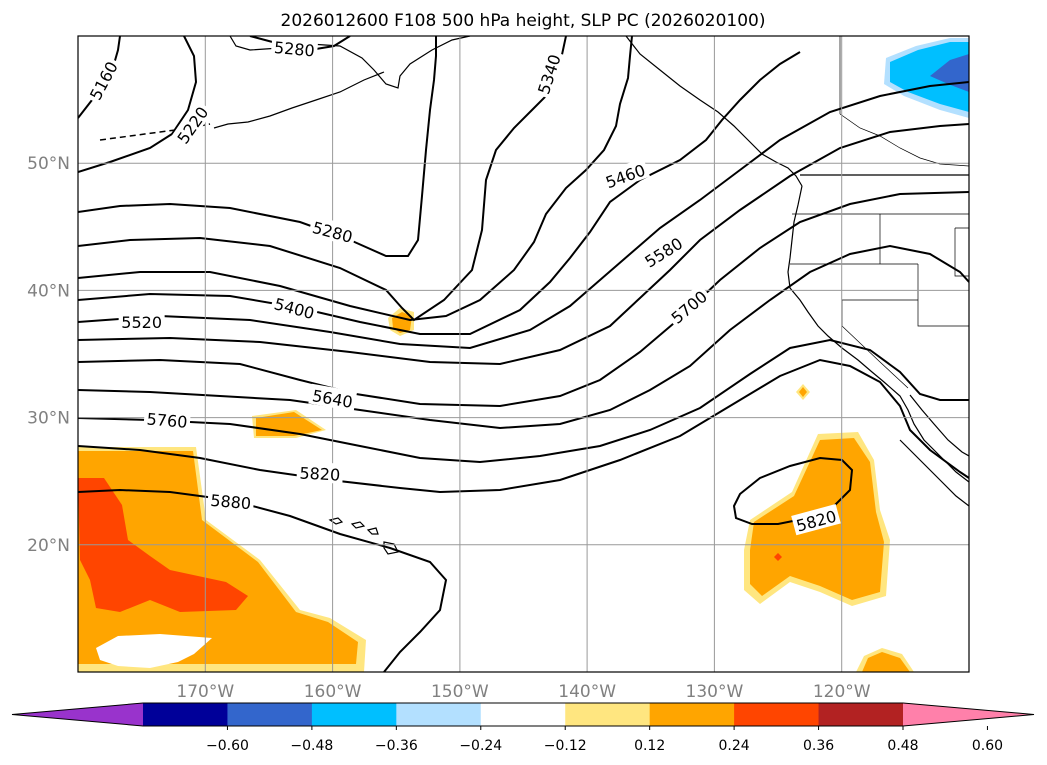  I want to click on contour-label: 5580, so click(663, 251).